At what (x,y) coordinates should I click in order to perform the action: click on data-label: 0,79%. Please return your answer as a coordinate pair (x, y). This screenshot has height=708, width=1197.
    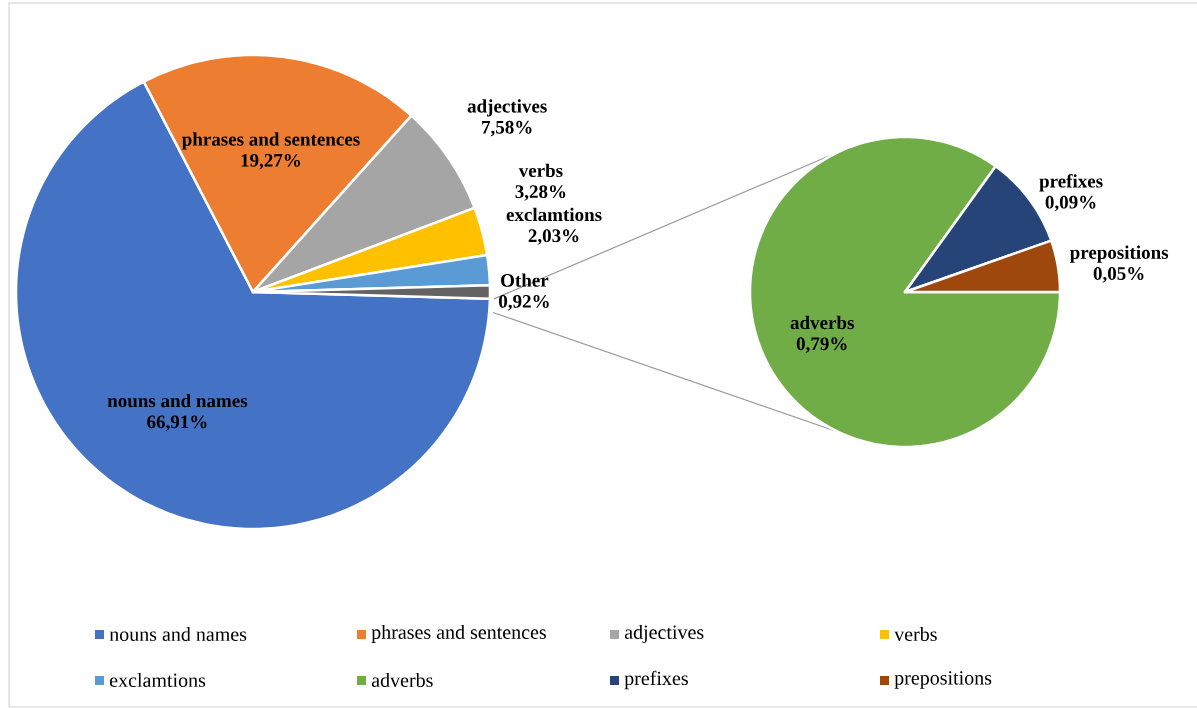
    Looking at the image, I should click on (821, 345).